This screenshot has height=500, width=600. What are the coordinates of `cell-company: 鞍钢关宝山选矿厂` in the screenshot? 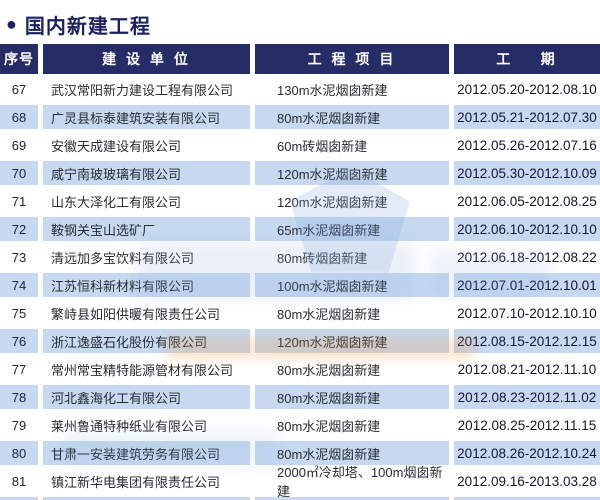 It's located at (146, 229).